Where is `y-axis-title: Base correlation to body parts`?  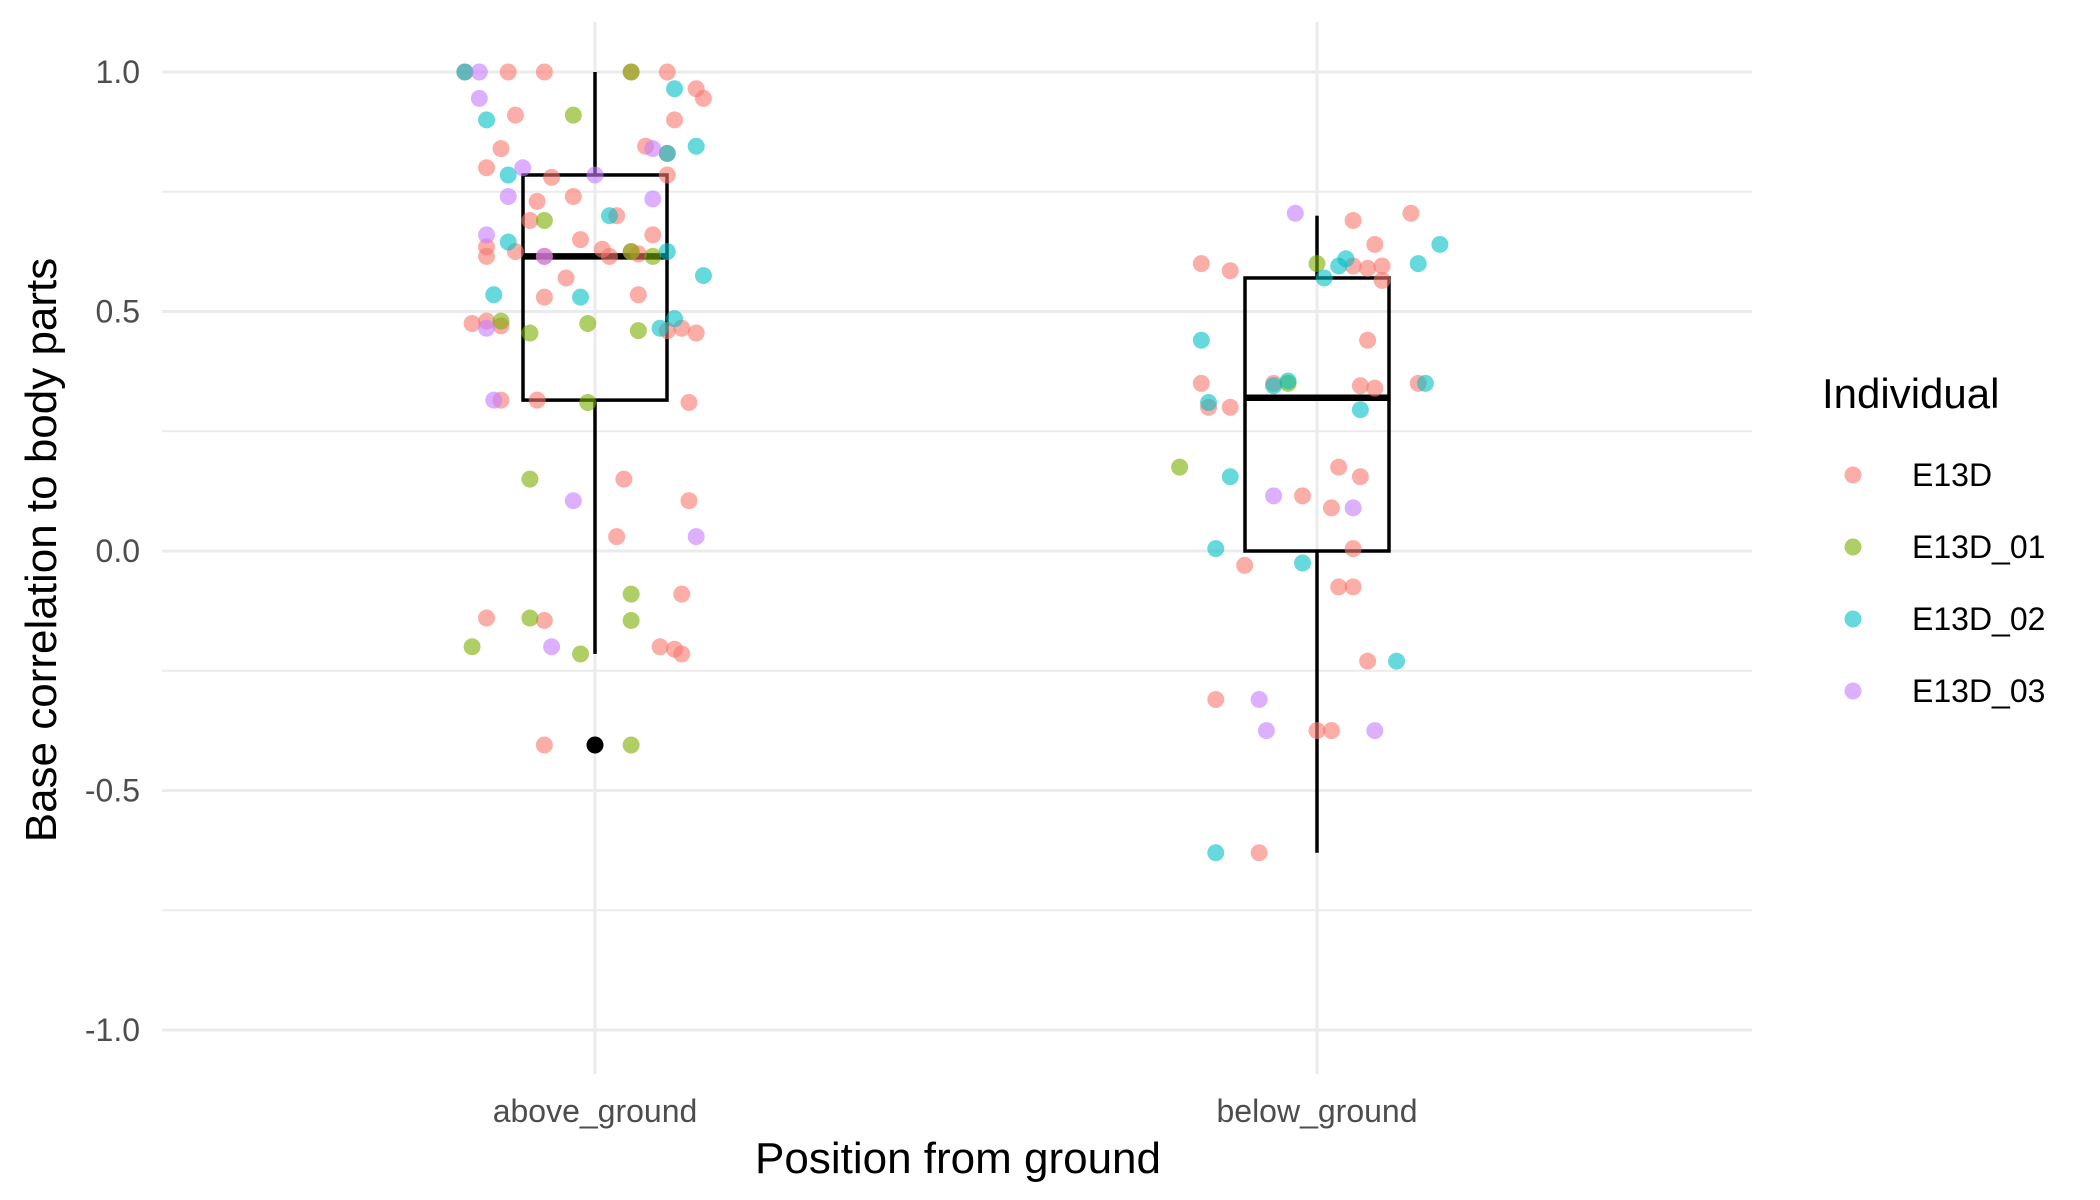 y-axis-title: Base correlation to body parts is located at coordinates (41, 550).